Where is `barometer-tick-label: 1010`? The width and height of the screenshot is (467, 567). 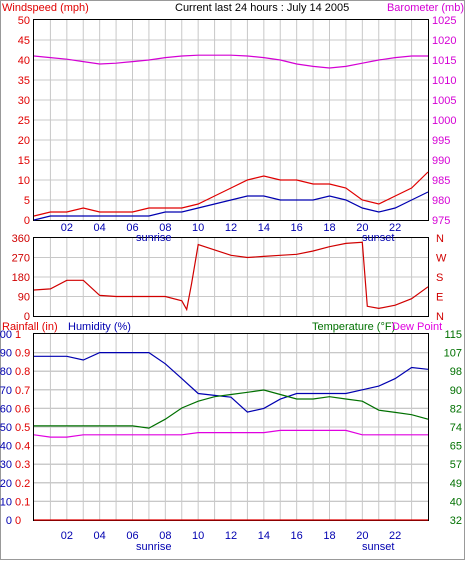 barometer-tick-label: 1010 is located at coordinates (444, 81).